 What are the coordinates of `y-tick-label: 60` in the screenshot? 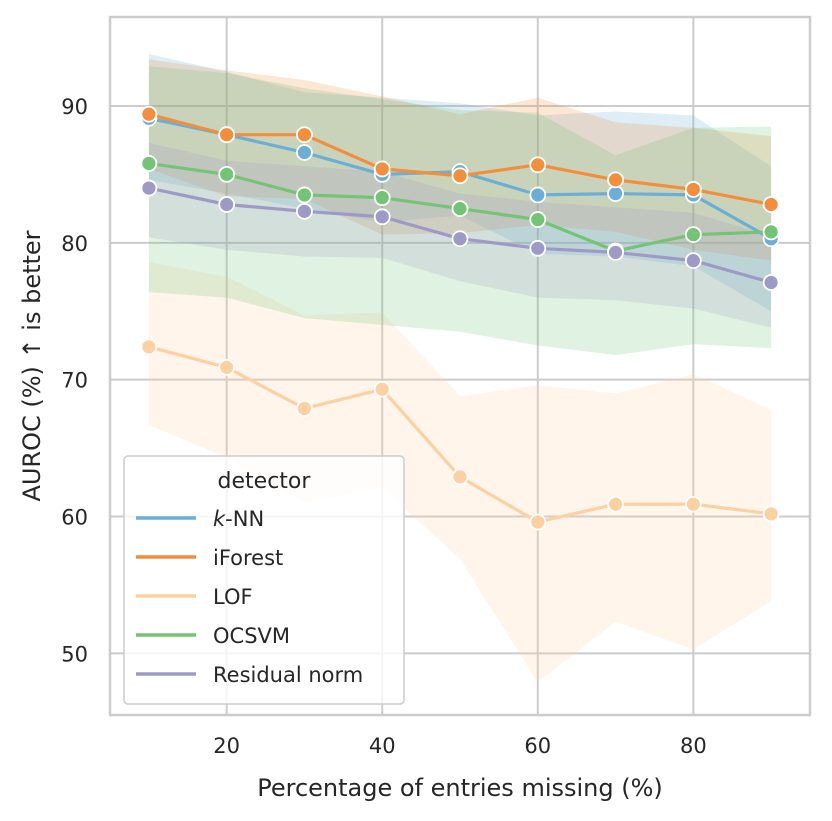 It's located at (74, 518).